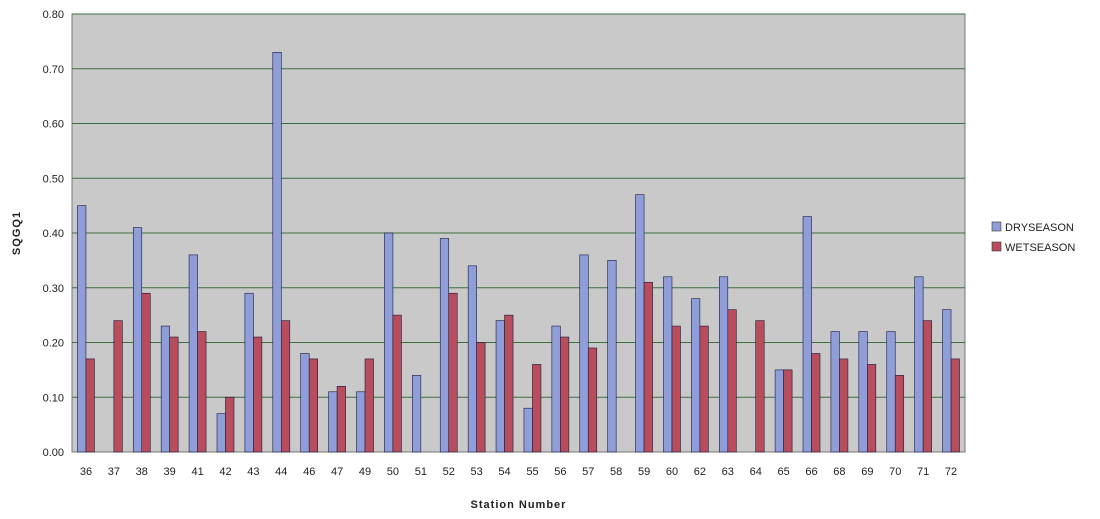 This screenshot has height=519, width=1100. What do you see at coordinates (309, 472) in the screenshot?
I see `x-tick-label: 46` at bounding box center [309, 472].